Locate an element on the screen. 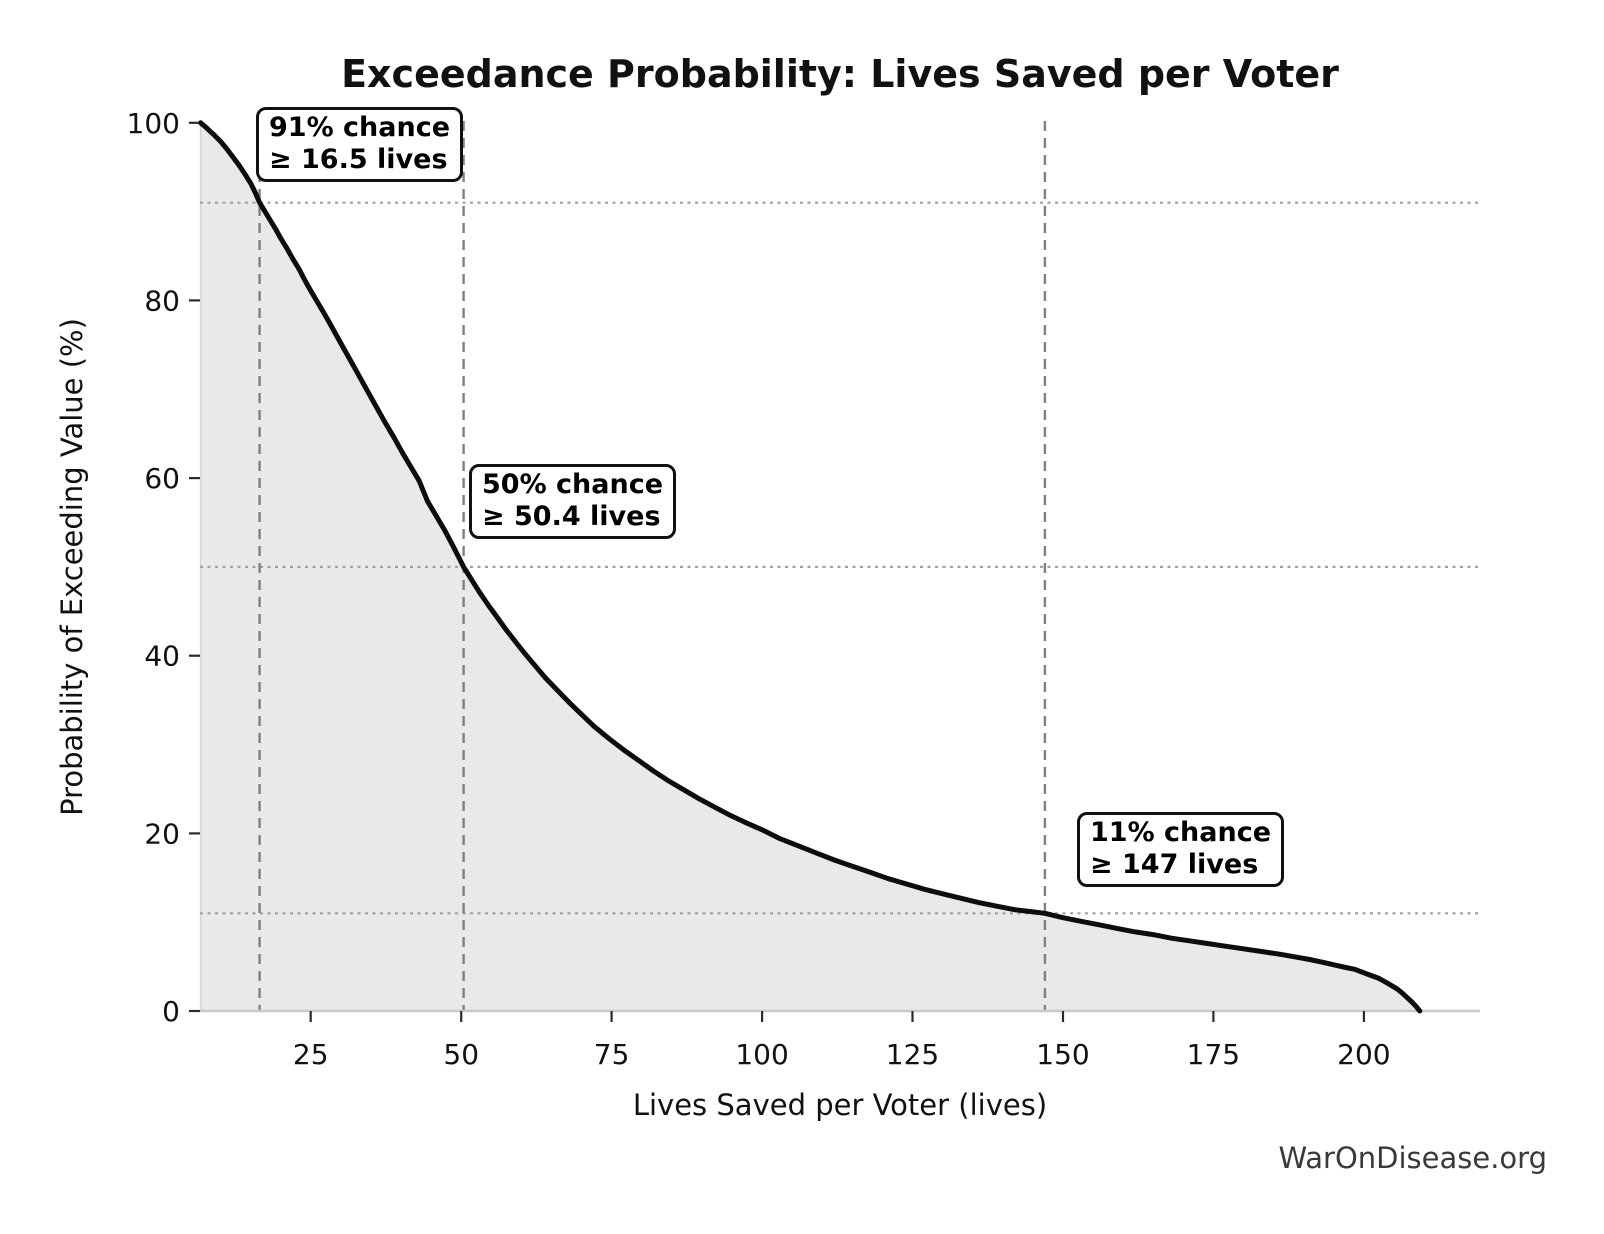 The width and height of the screenshot is (1604, 1234). y-tick-label: 0 is located at coordinates (171, 1011).